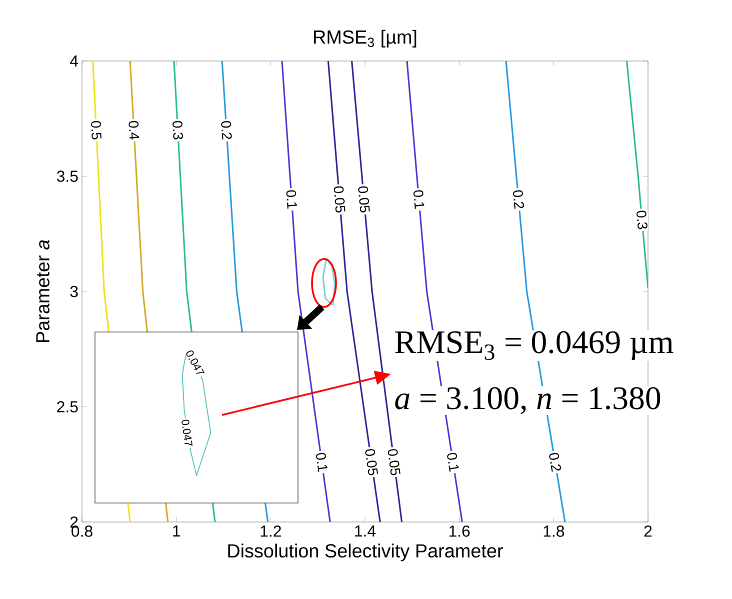 Image resolution: width=732 pixels, height=599 pixels. What do you see at coordinates (74, 292) in the screenshot?
I see `y-tick-label: 3` at bounding box center [74, 292].